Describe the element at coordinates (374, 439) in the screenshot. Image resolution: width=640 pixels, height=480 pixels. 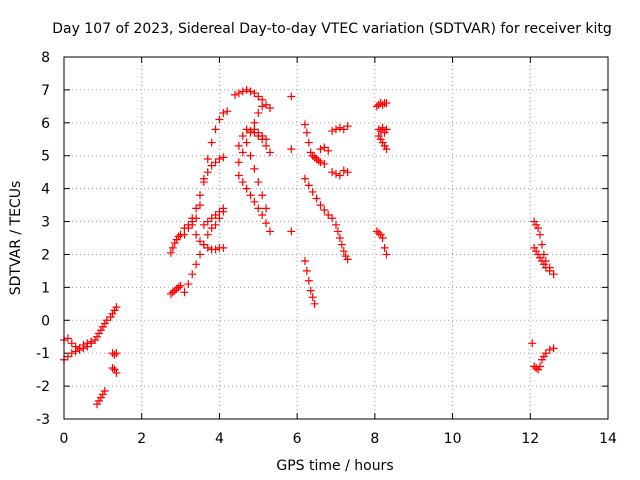
I see `x-tick-label: 8` at that location.